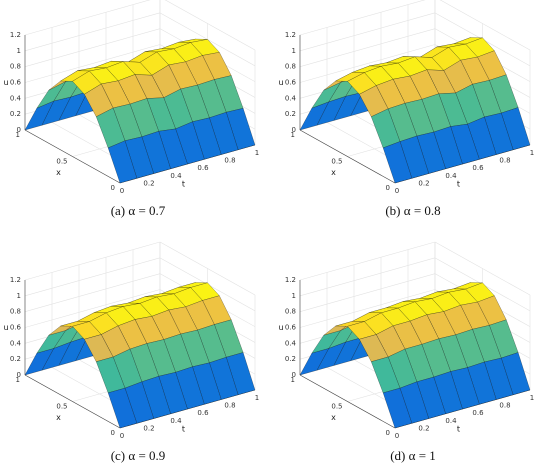 This screenshot has width=550, height=473. I want to click on caption: (a) α = 0.7, so click(138, 210).